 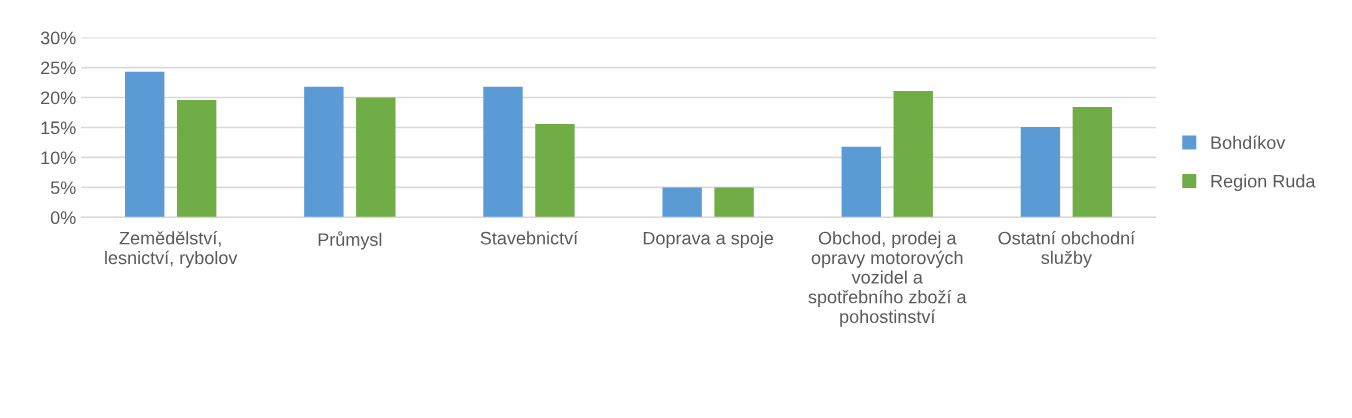 What do you see at coordinates (58, 38) in the screenshot?
I see `y-tick-label: 30%` at bounding box center [58, 38].